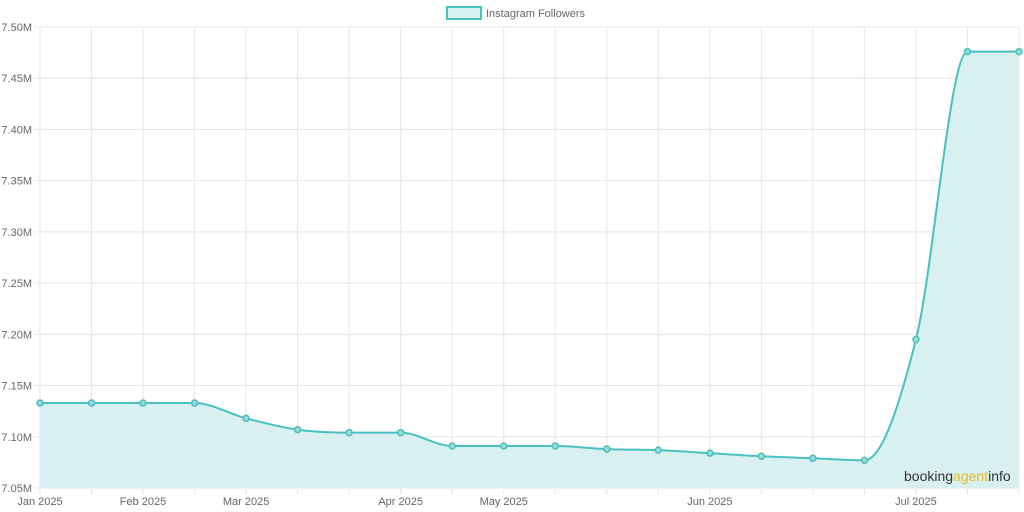  I want to click on y-tick-label: 7.20M, so click(16, 335).